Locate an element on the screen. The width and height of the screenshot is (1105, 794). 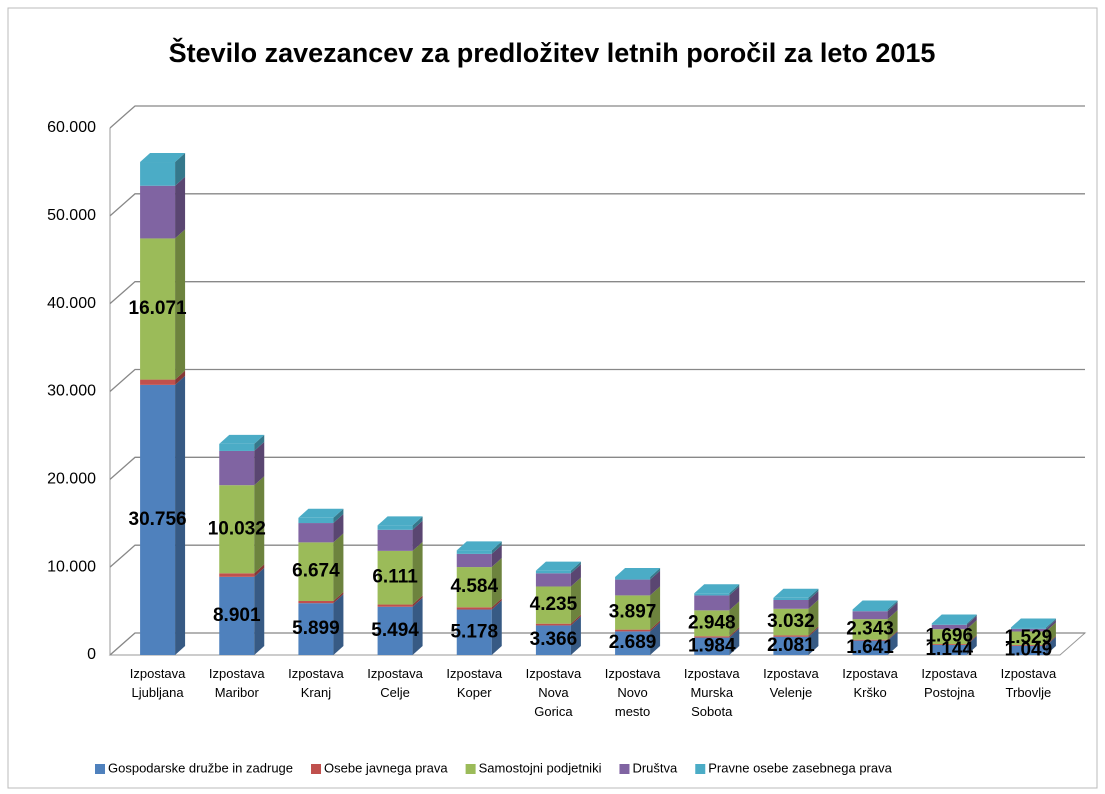
data-label: 10.032 is located at coordinates (237, 528).